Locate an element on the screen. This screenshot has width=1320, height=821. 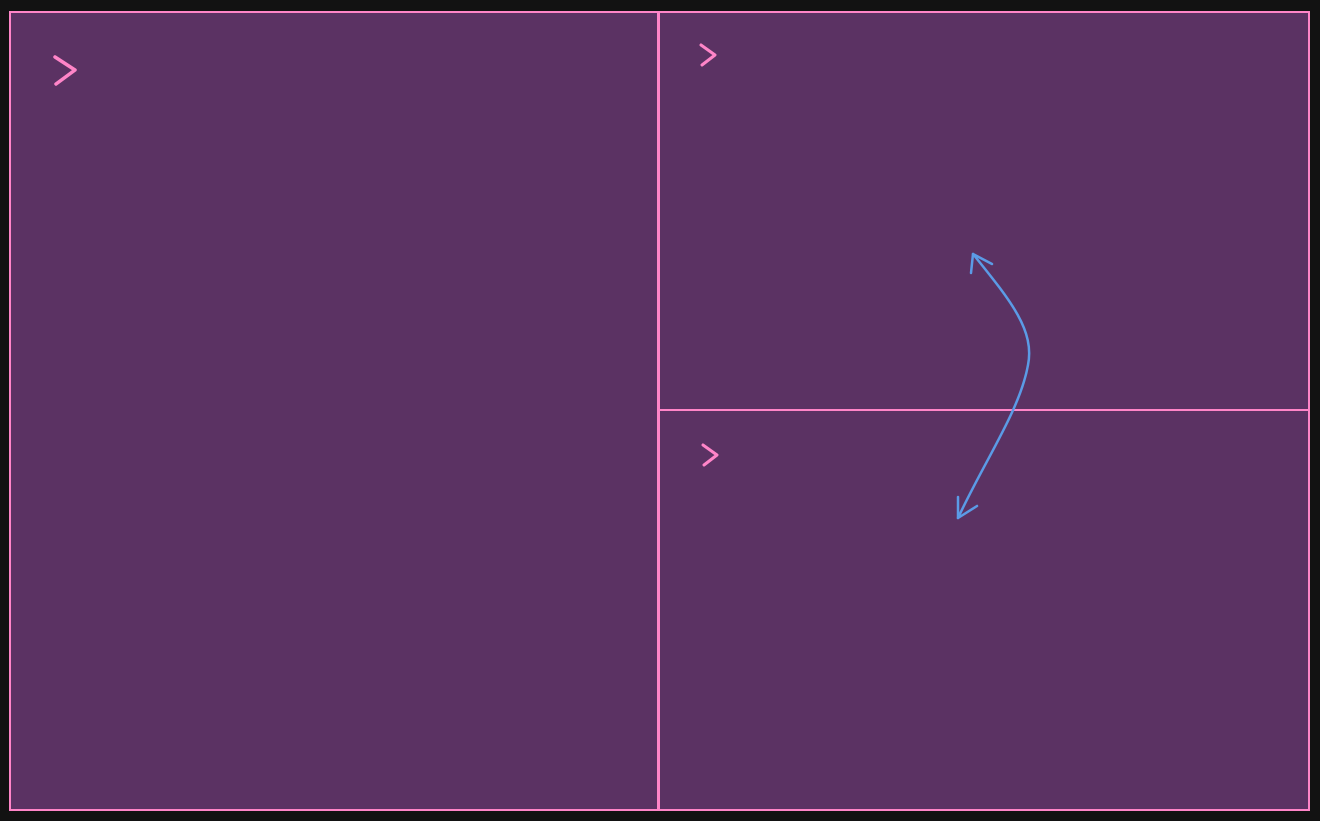
arrow-curve is located at coordinates (993, 386).